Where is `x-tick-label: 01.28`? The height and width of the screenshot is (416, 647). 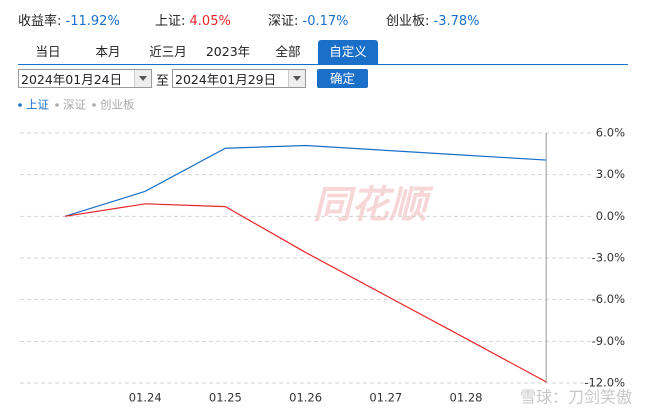
x-tick-label: 01.28 is located at coordinates (466, 398).